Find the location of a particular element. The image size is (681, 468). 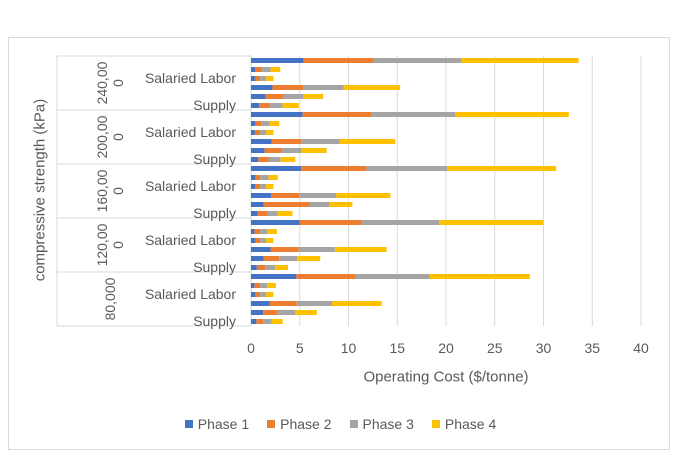

legend-item: Phase 2 is located at coordinates (299, 424).